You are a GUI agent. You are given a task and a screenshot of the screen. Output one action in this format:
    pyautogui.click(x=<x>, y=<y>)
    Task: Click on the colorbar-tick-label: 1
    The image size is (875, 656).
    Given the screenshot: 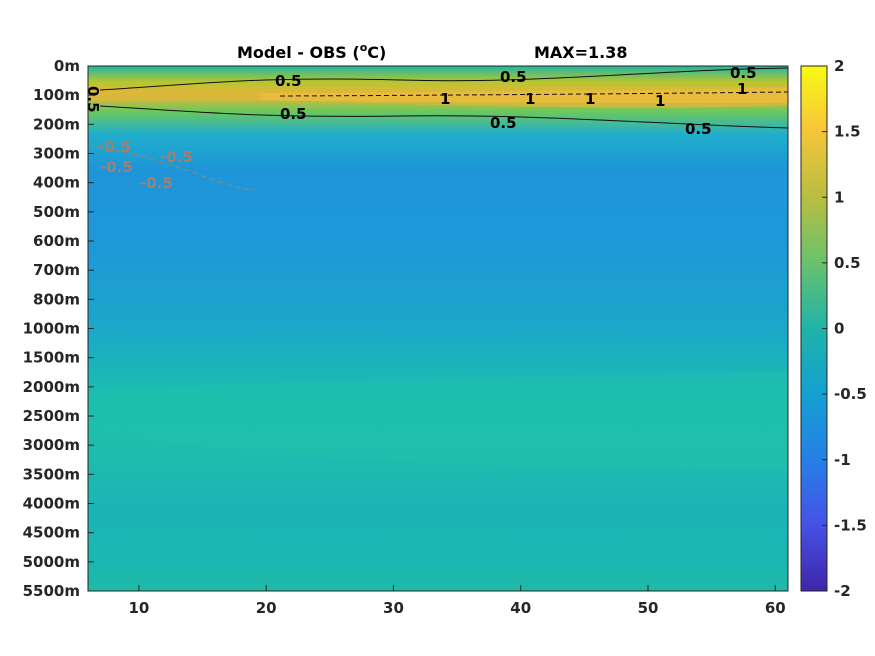 What is the action you would take?
    pyautogui.click(x=839, y=197)
    